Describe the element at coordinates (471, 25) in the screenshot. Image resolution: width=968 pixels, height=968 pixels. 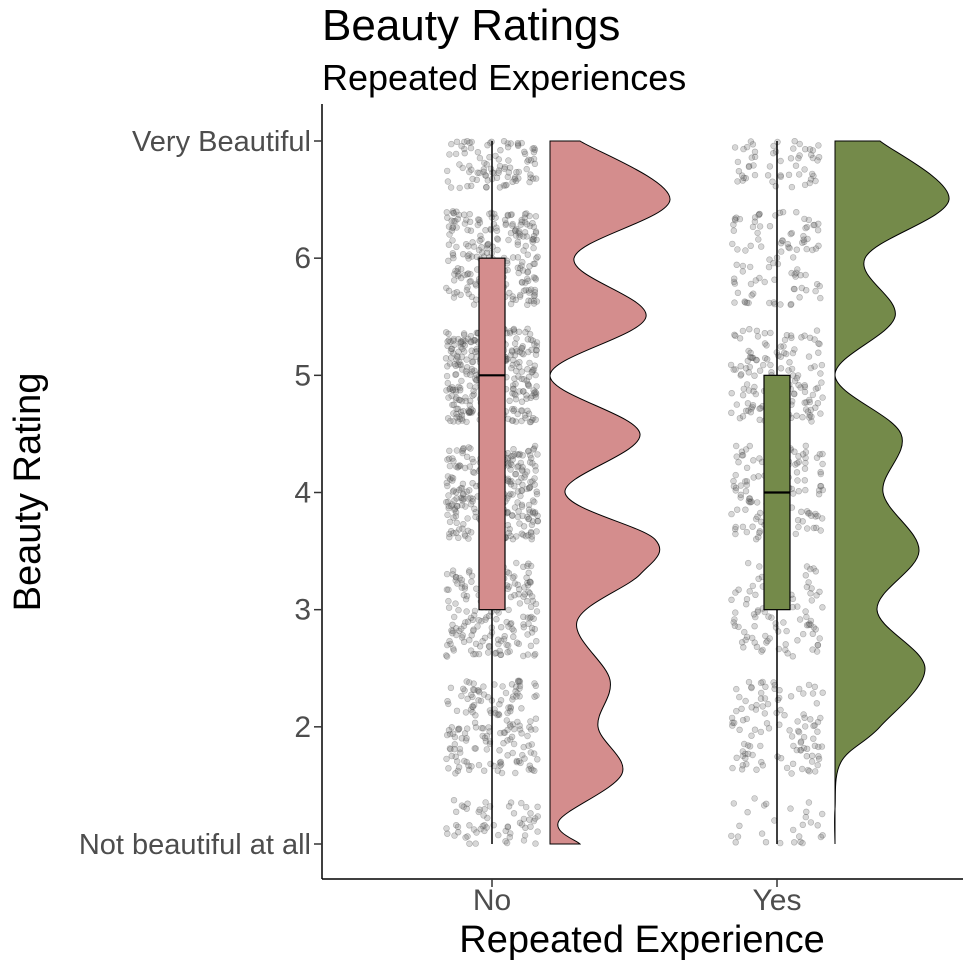
I see `chart-title: Beauty Ratings` at that location.